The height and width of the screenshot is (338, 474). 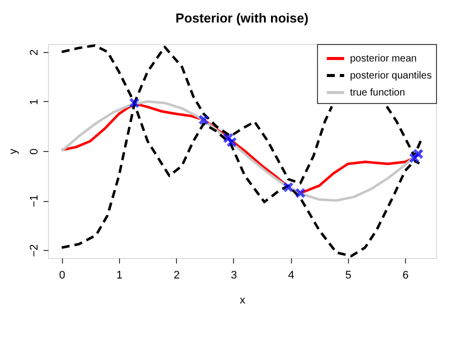 What do you see at coordinates (34, 250) in the screenshot?
I see `y-tick-label: −2` at bounding box center [34, 250].